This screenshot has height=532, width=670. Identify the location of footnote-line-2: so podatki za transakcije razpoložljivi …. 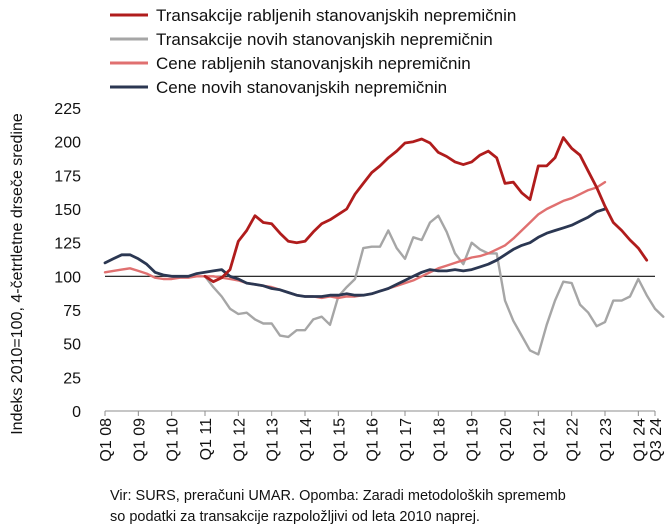
(295, 517).